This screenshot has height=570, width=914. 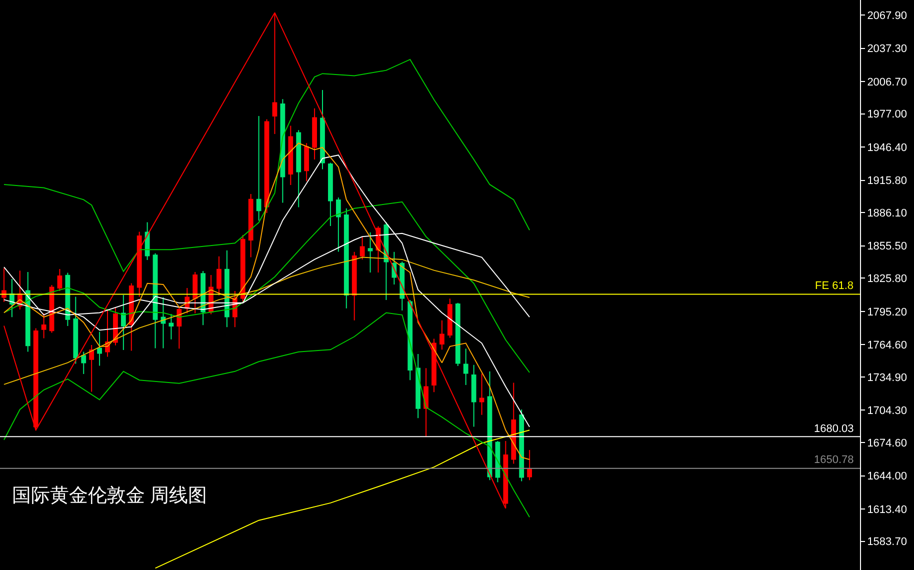 I want to click on line-series, so click(x=266, y=320).